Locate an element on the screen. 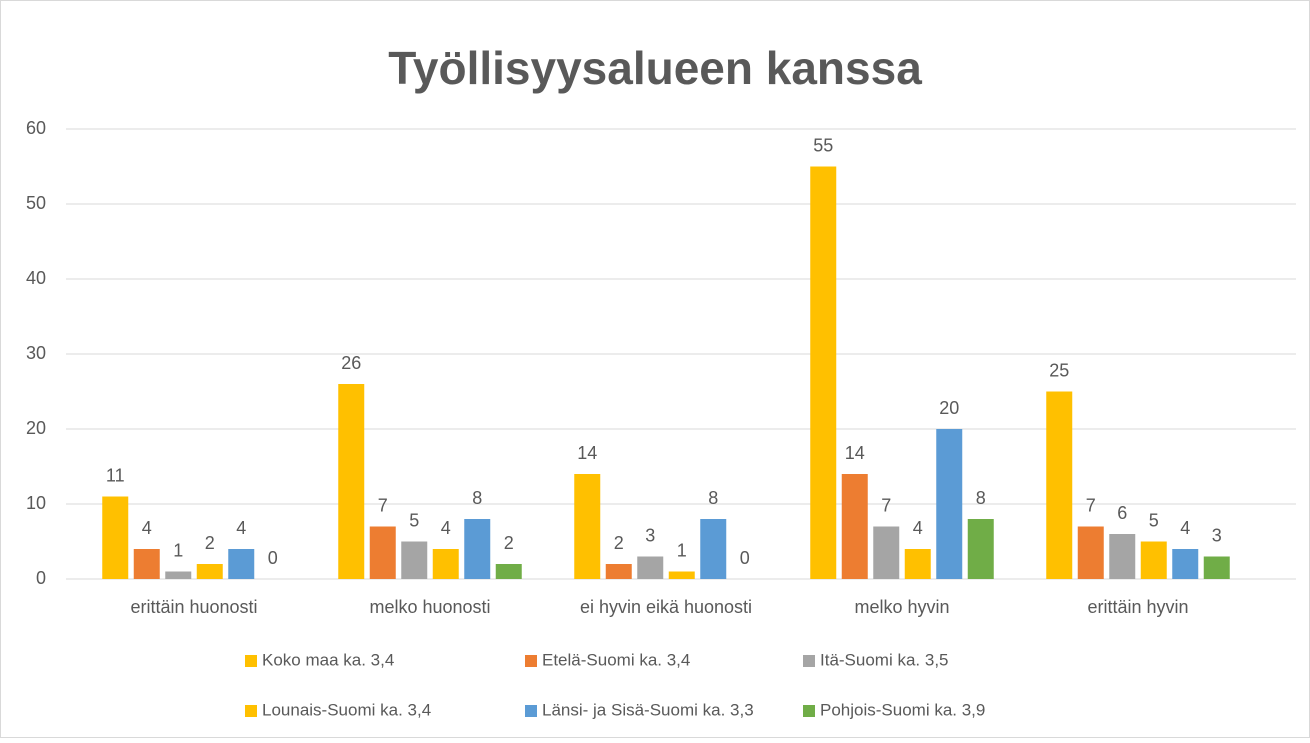 The image size is (1310, 743). data-label: 25 is located at coordinates (1059, 370).